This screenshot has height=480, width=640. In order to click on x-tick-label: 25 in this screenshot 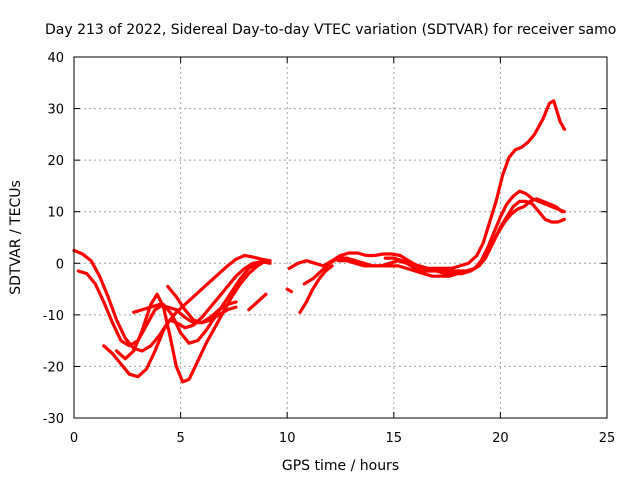, I will do `click(607, 438)`.